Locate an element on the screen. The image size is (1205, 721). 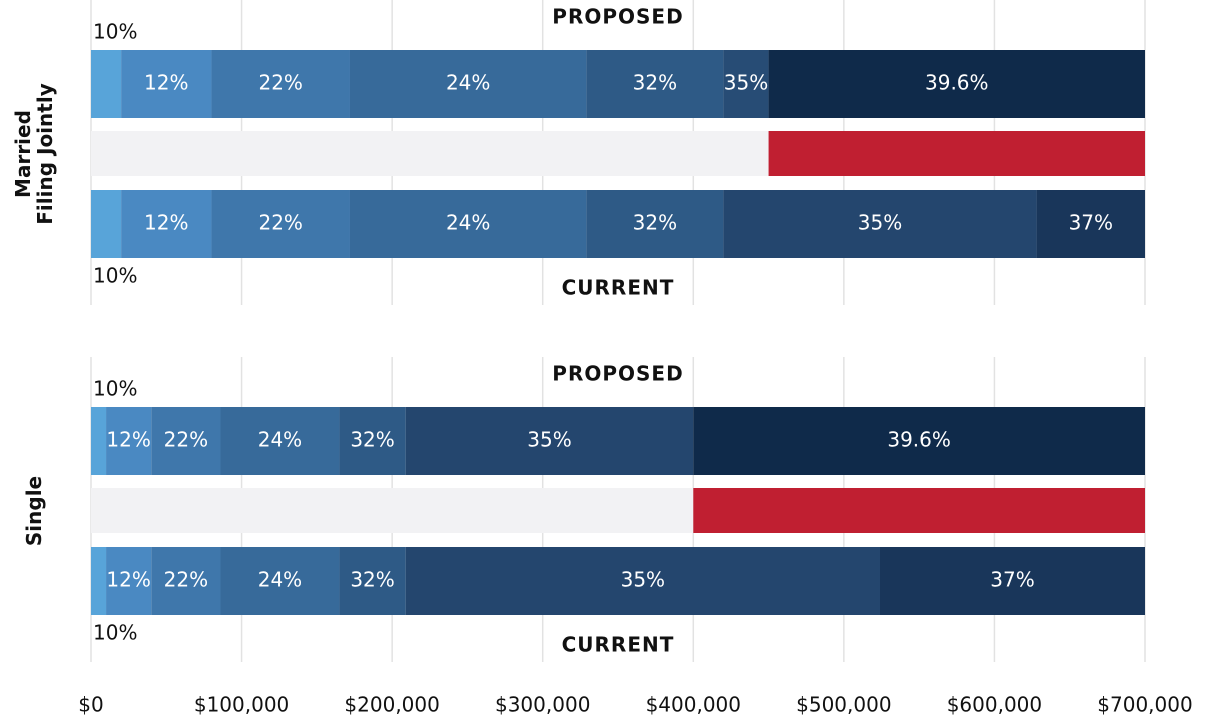
y-axis-label: Single is located at coordinates (34, 511).